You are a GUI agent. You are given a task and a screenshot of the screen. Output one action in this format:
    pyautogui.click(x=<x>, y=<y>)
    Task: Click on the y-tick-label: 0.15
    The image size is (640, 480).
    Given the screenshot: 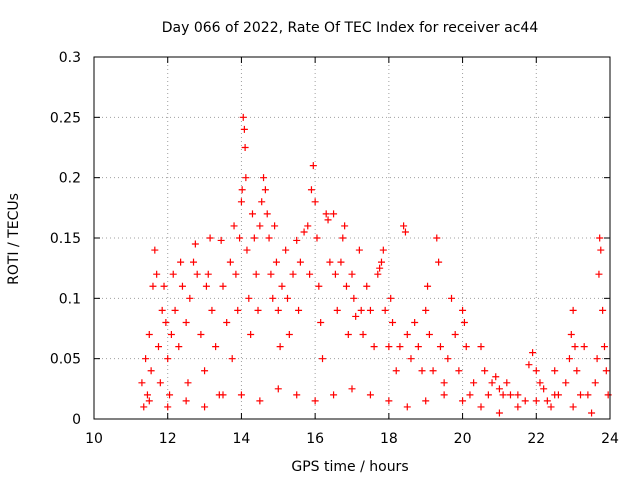 What is the action you would take?
    pyautogui.click(x=65, y=239)
    